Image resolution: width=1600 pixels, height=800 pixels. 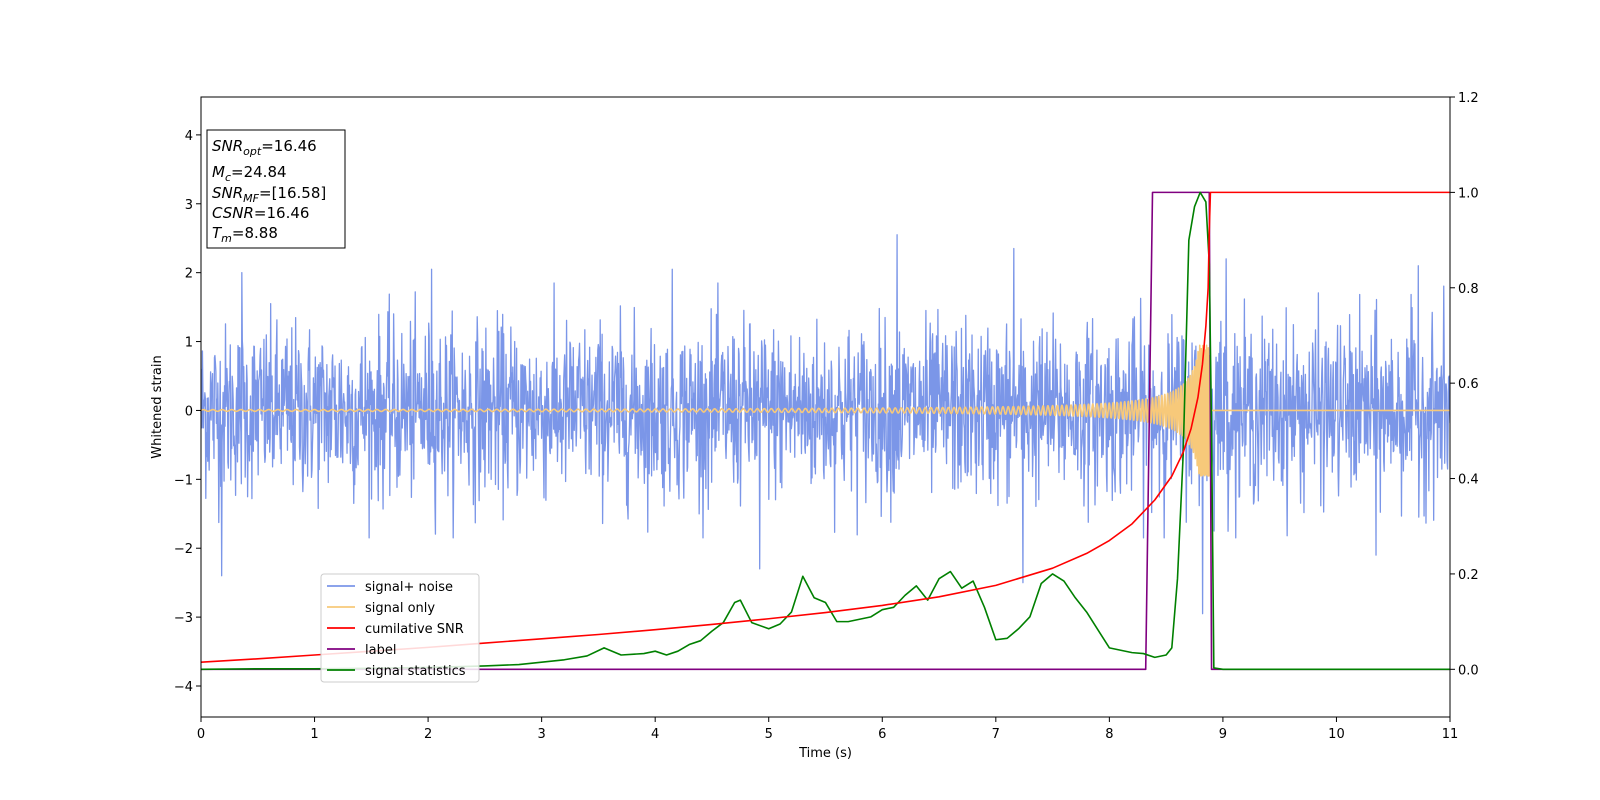 What do you see at coordinates (1223, 734) in the screenshot?
I see `x-tick-label: 9` at bounding box center [1223, 734].